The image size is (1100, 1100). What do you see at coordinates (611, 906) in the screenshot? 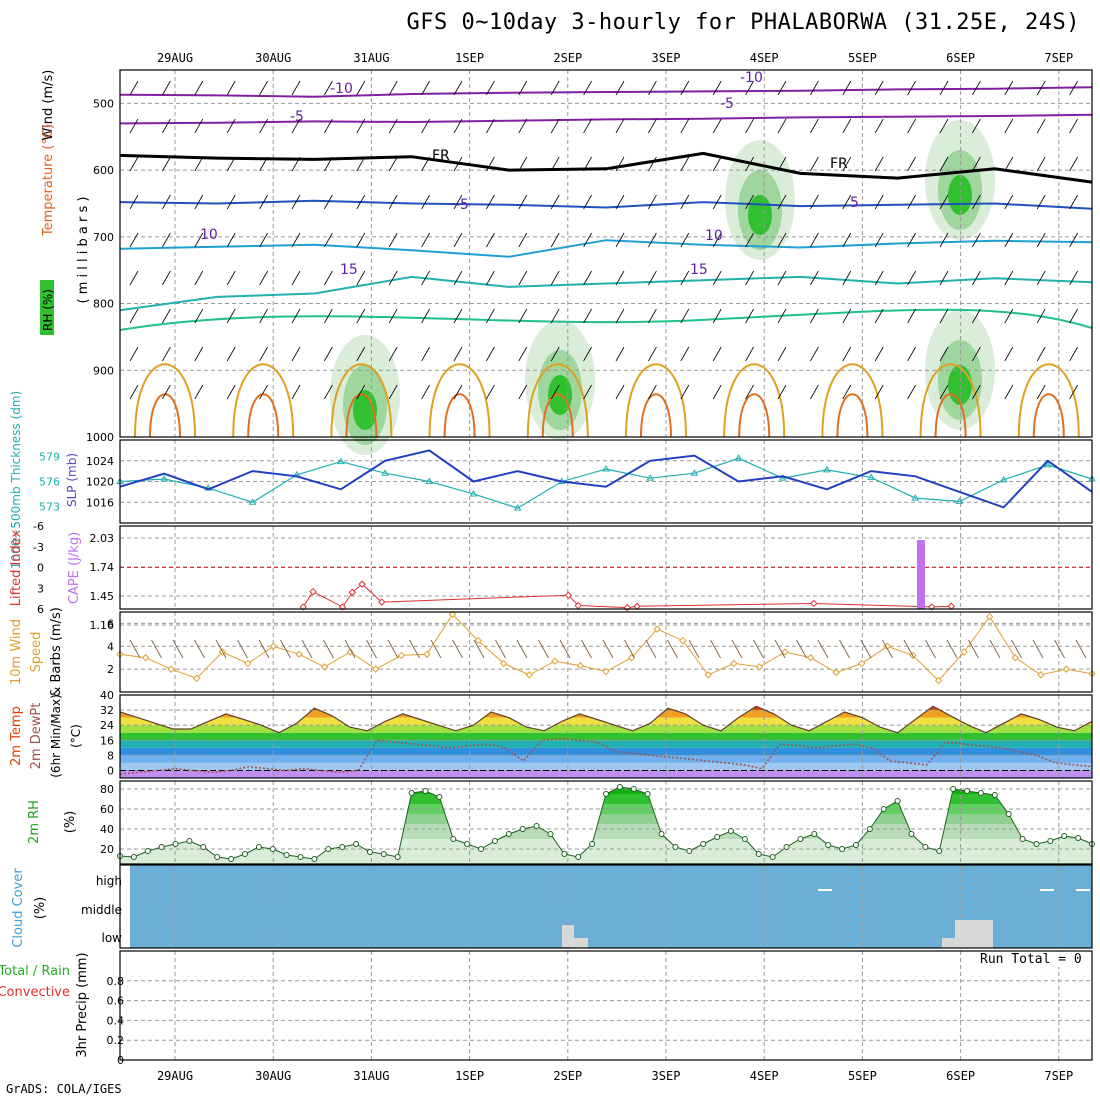
I see `cloud-fill` at bounding box center [611, 906].